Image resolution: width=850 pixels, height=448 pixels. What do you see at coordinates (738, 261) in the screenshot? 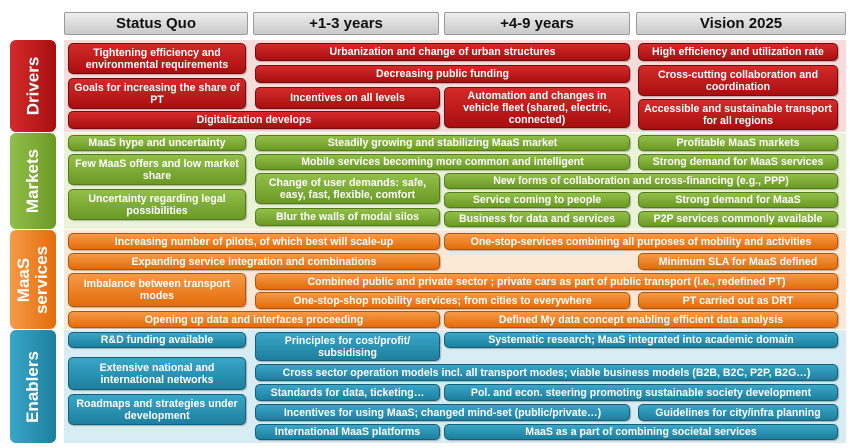
I see `maas-cell: Minimum SLA for MaaS defined` at bounding box center [738, 261].